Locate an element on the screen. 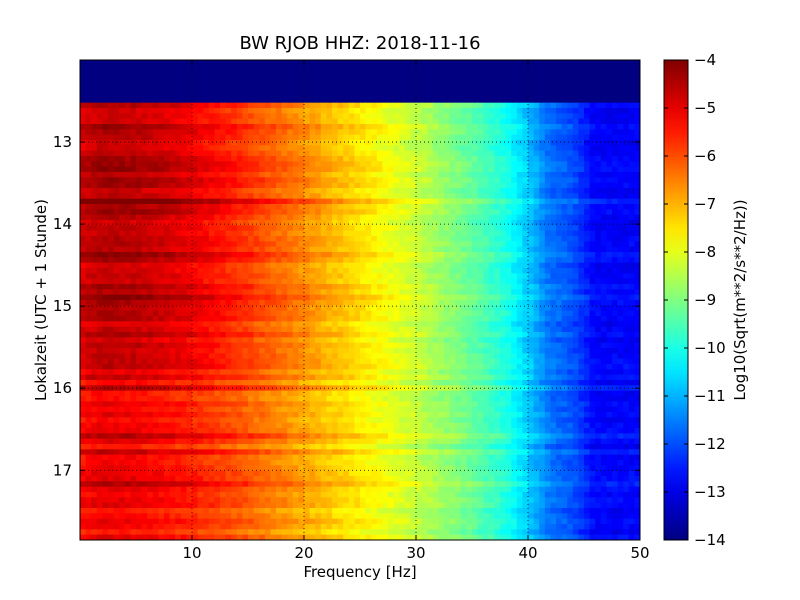 Image resolution: width=800 pixels, height=600 pixels. x-tick-label: 40 is located at coordinates (527, 553).